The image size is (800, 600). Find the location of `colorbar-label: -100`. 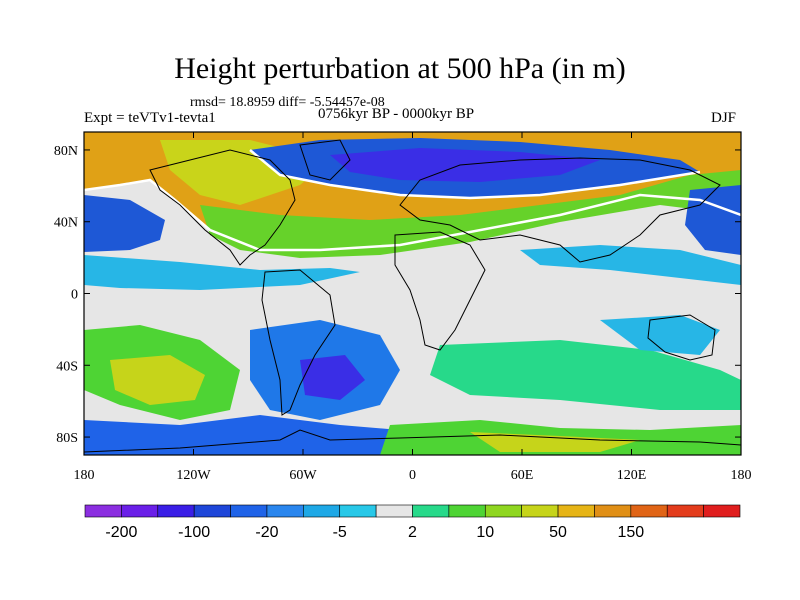

colorbar-label: -100 is located at coordinates (194, 532).